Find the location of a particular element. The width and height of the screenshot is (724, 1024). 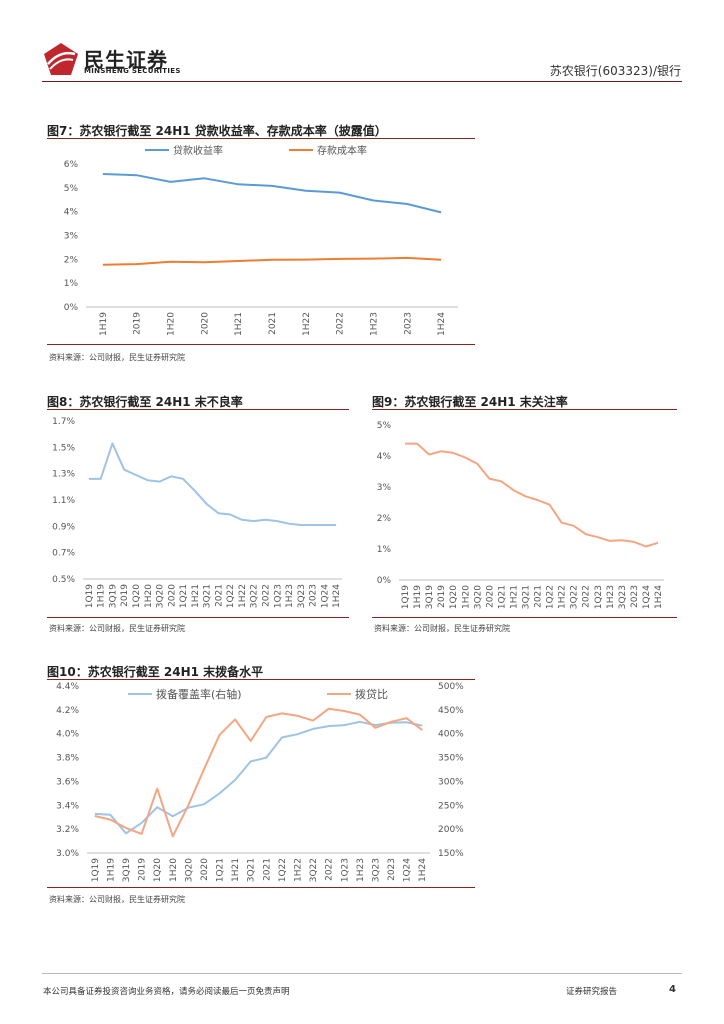

y-tick-label: 3.6% is located at coordinates (67, 782).